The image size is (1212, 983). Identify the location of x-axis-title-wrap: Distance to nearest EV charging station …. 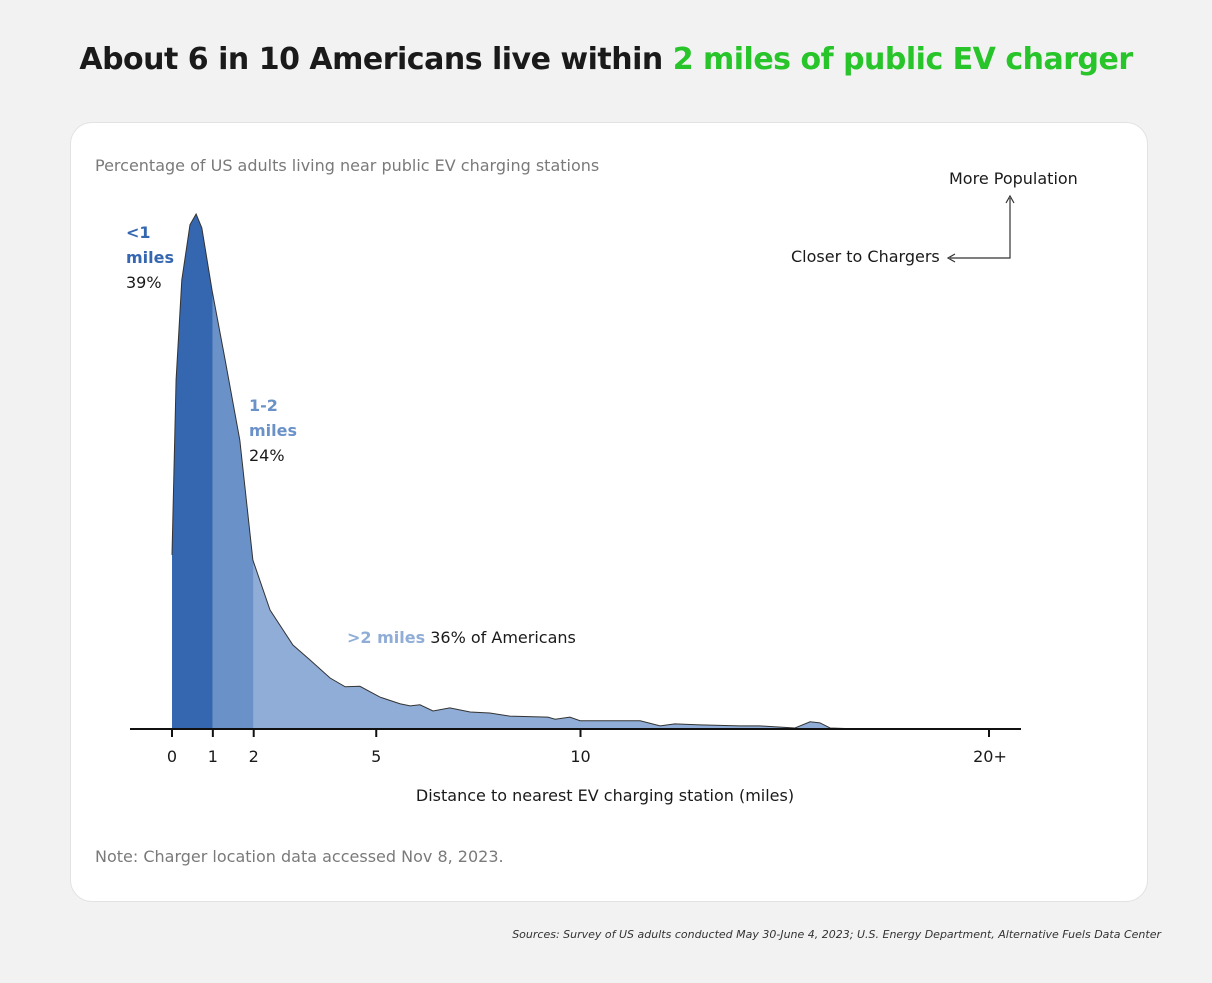
(606, 795).